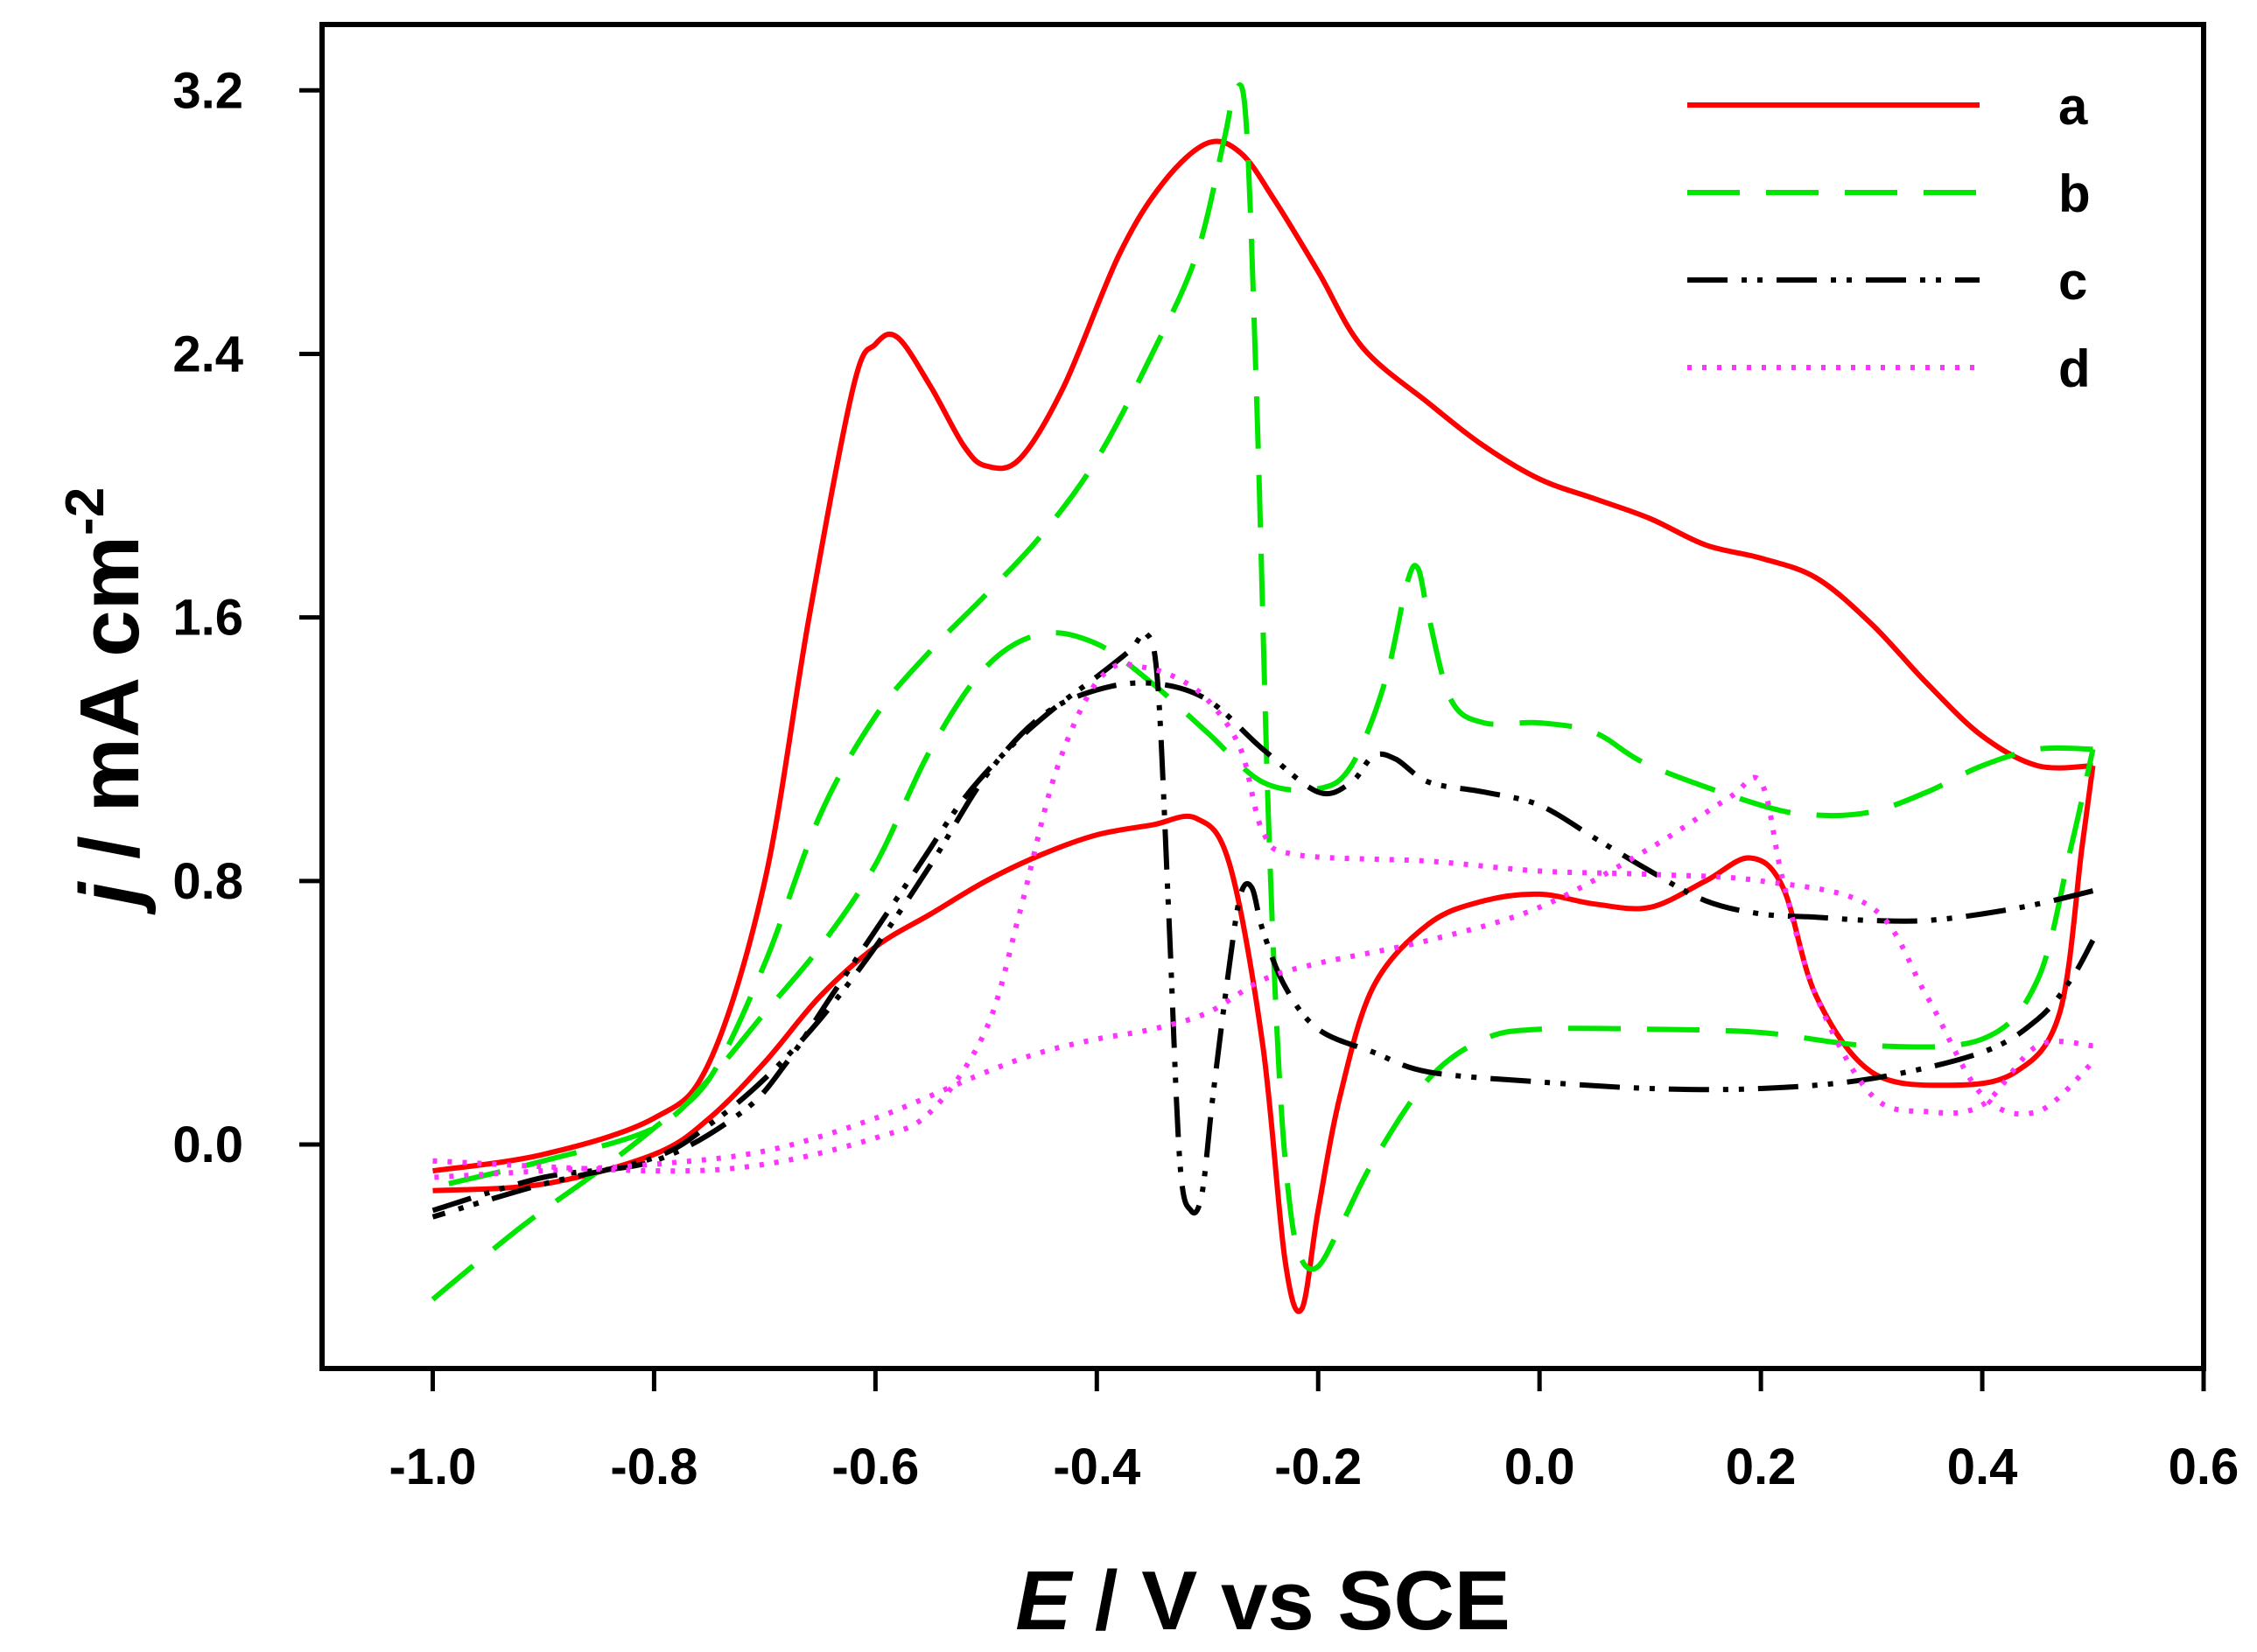 The width and height of the screenshot is (2257, 1652). I want to click on legend-label-c: c, so click(2072, 281).